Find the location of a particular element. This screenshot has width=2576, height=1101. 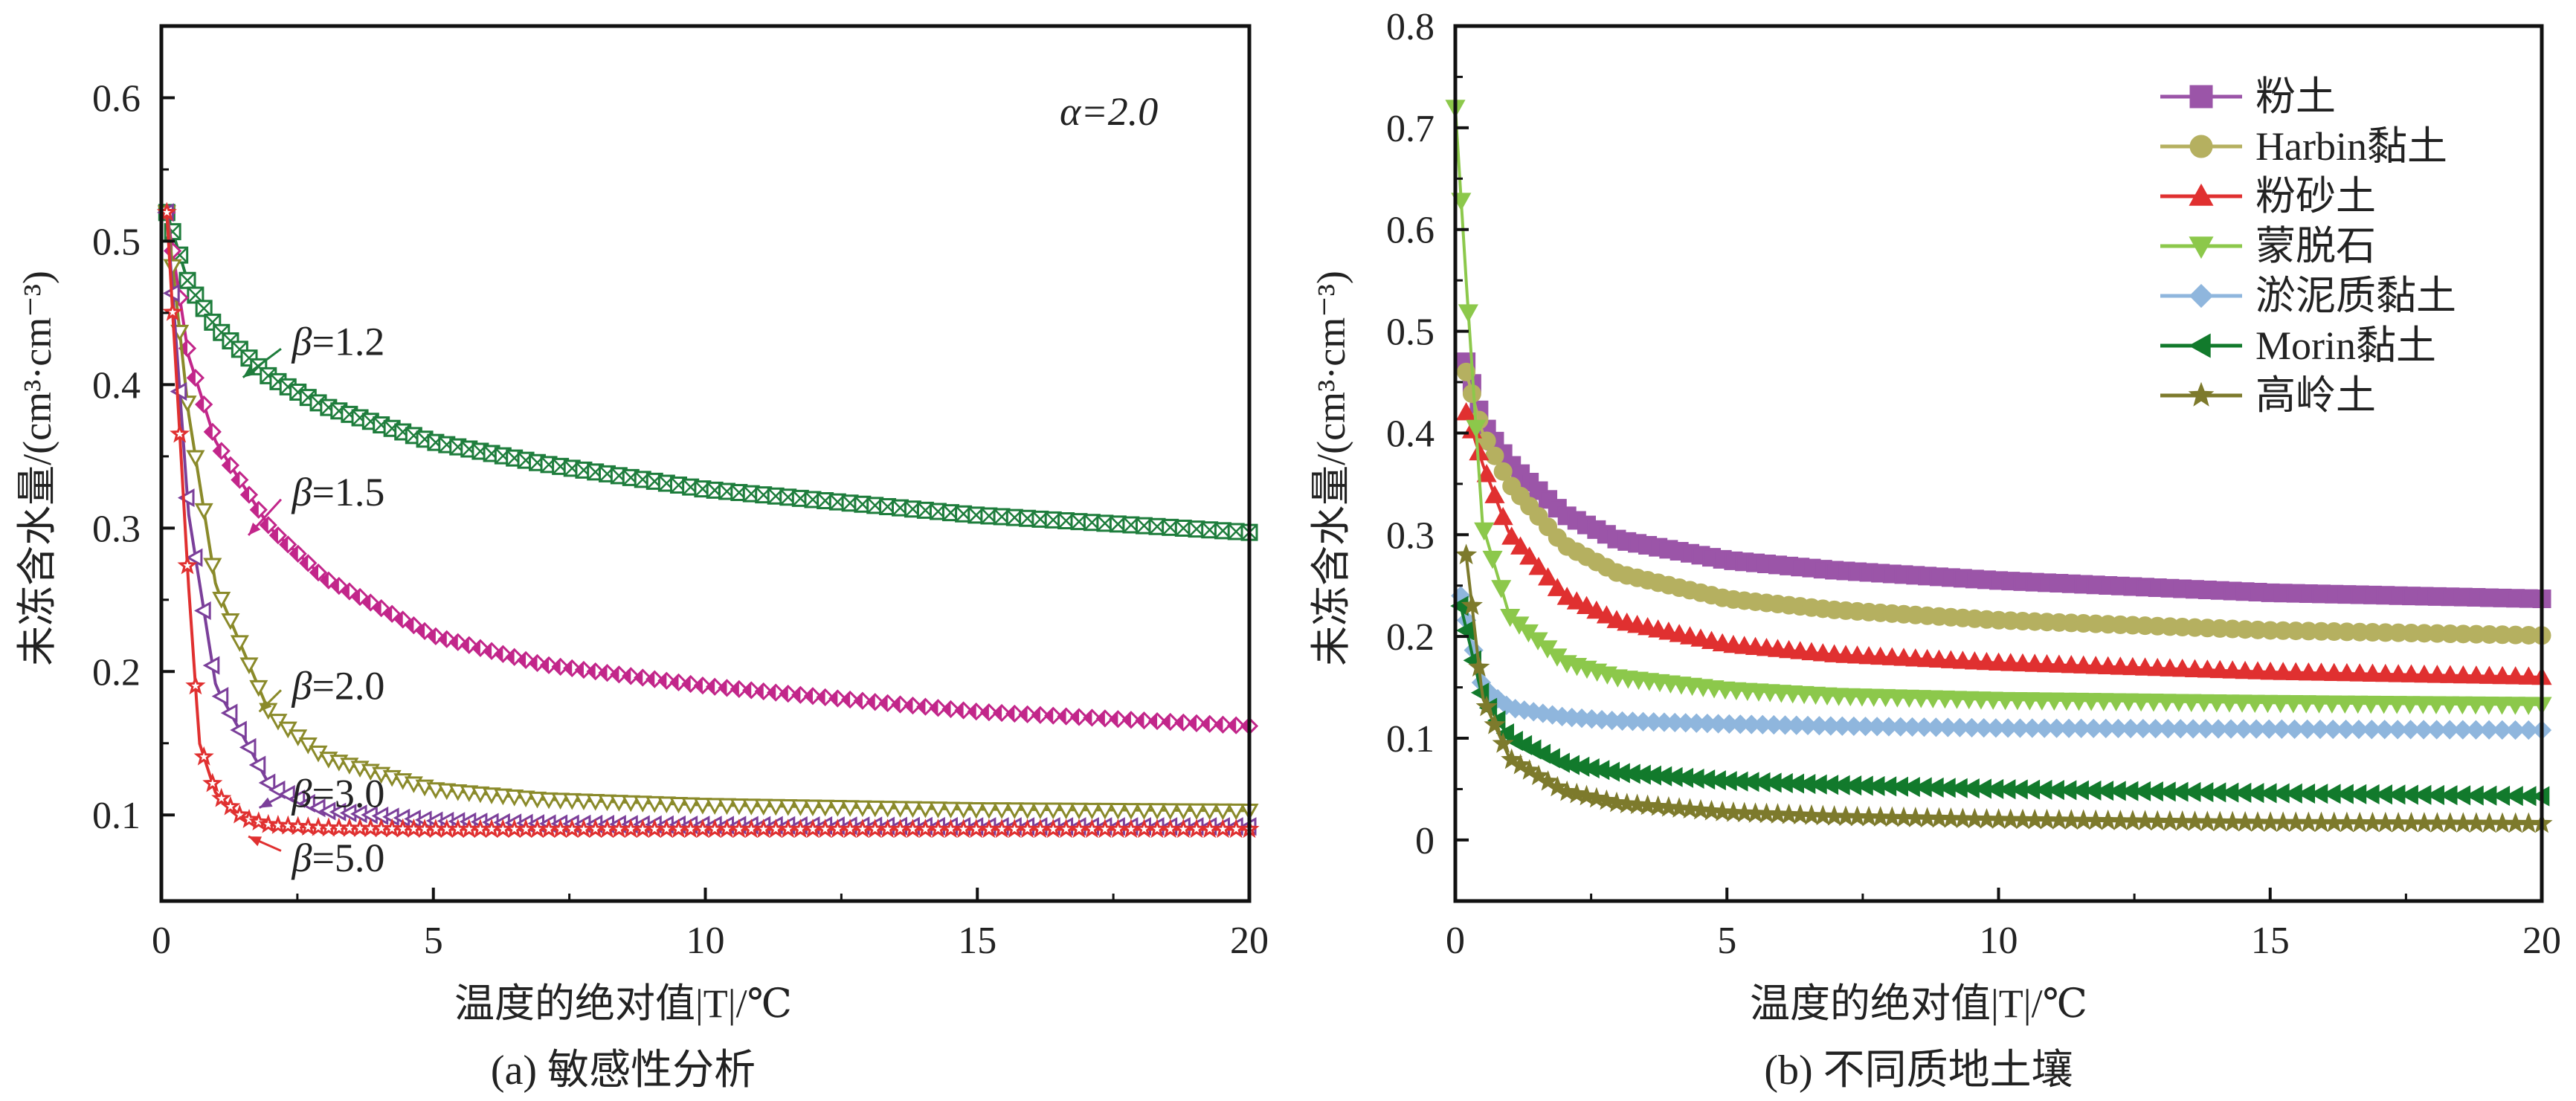

legend-label: Morin黏土 is located at coordinates (2345, 345).